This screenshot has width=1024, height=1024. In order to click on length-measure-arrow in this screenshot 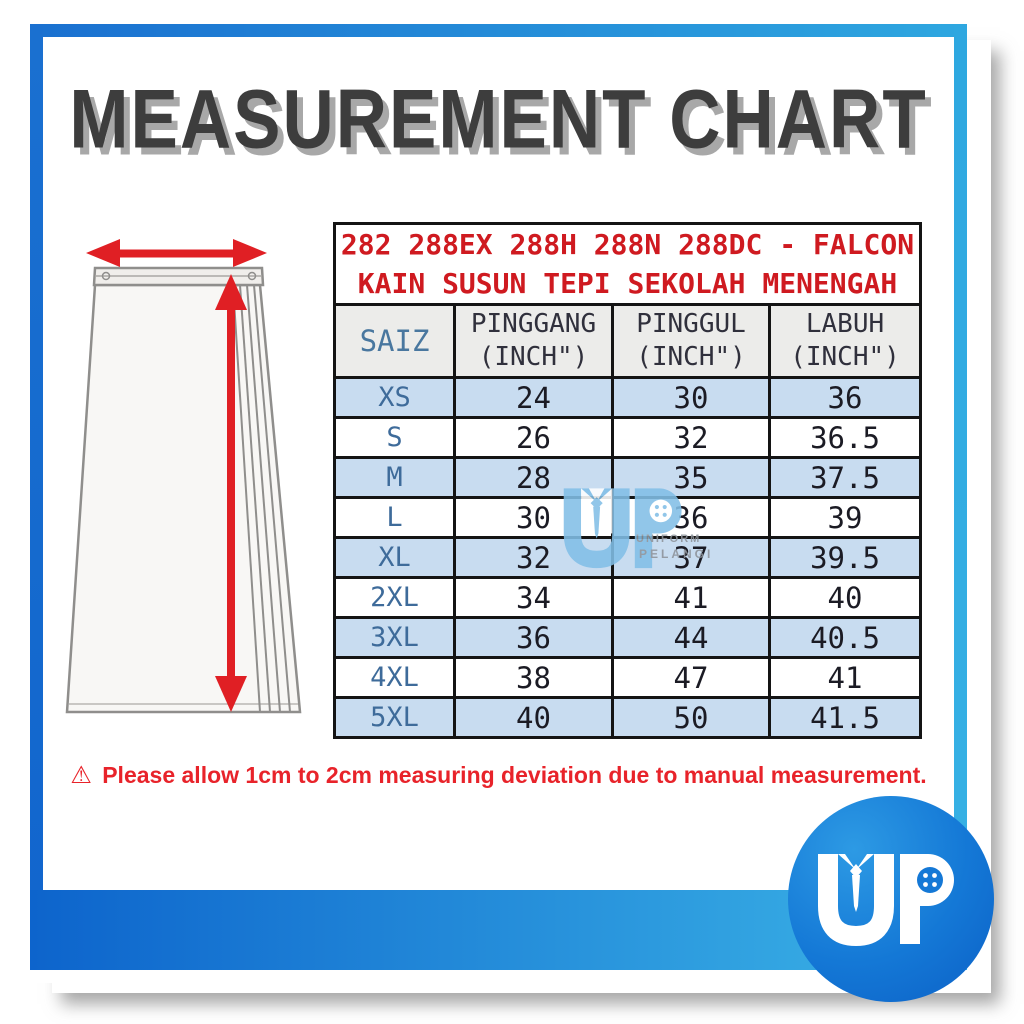, I will do `click(231, 493)`.